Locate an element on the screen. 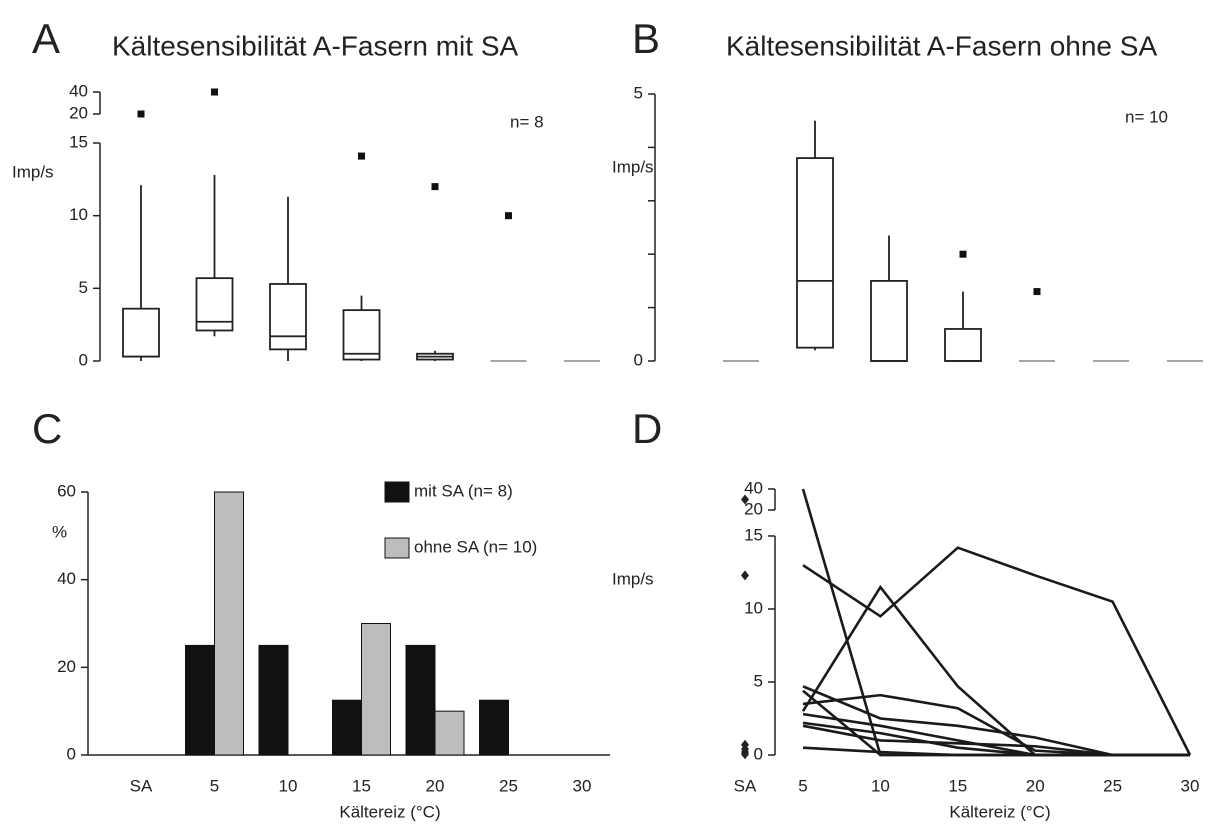 The width and height of the screenshot is (1227, 825). panel-letter: C is located at coordinates (47, 428).